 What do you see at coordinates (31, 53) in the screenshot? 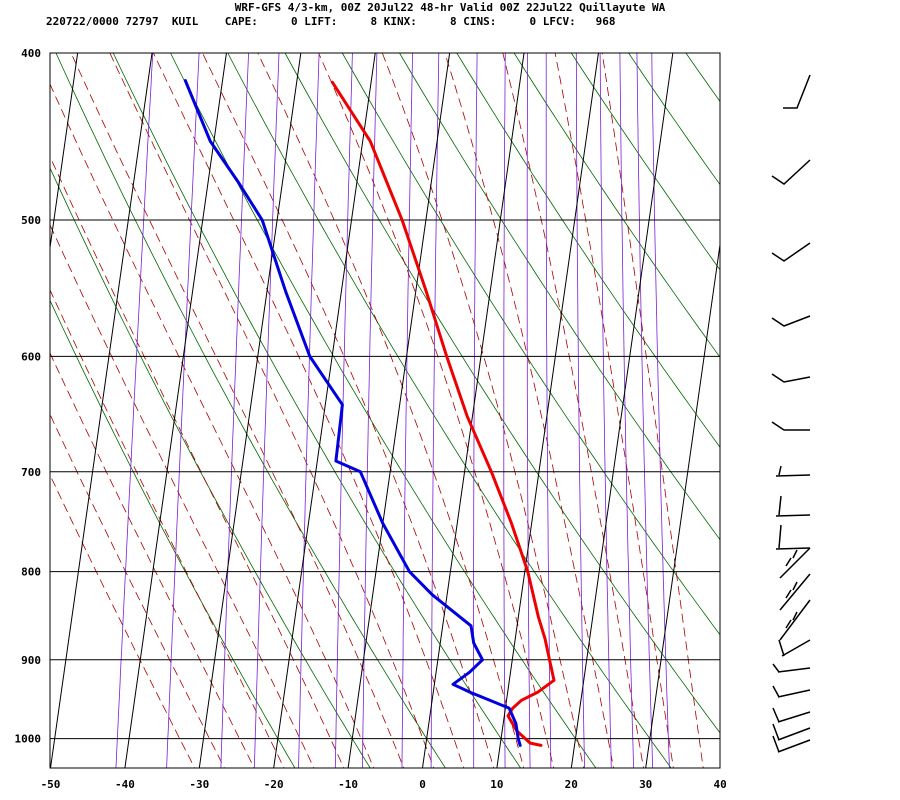
I see `y-tick-label: 400` at bounding box center [31, 53].